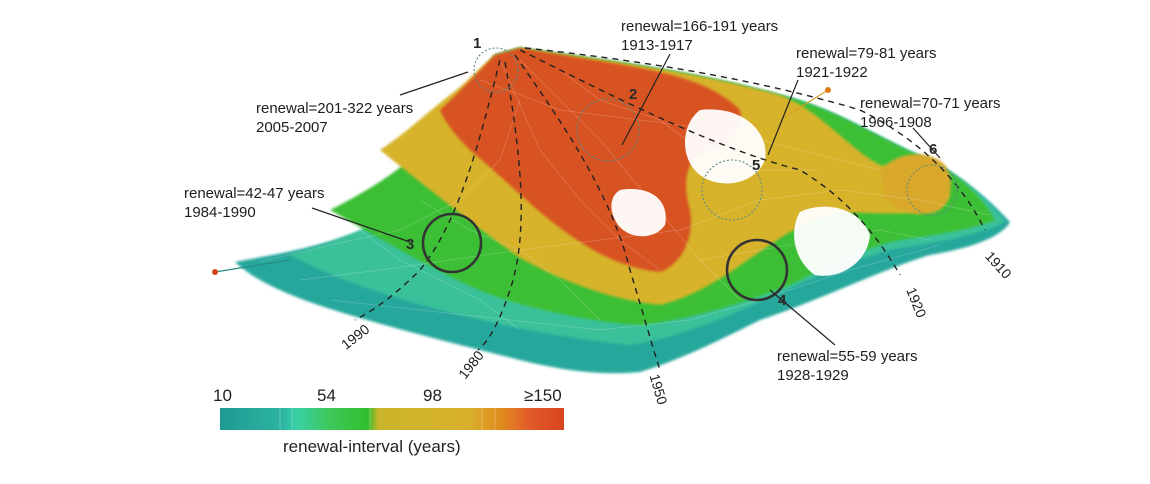 The height and width of the screenshot is (484, 1150). Describe the element at coordinates (832, 72) in the screenshot. I see `annotation-5-years: 1921-1922` at that location.